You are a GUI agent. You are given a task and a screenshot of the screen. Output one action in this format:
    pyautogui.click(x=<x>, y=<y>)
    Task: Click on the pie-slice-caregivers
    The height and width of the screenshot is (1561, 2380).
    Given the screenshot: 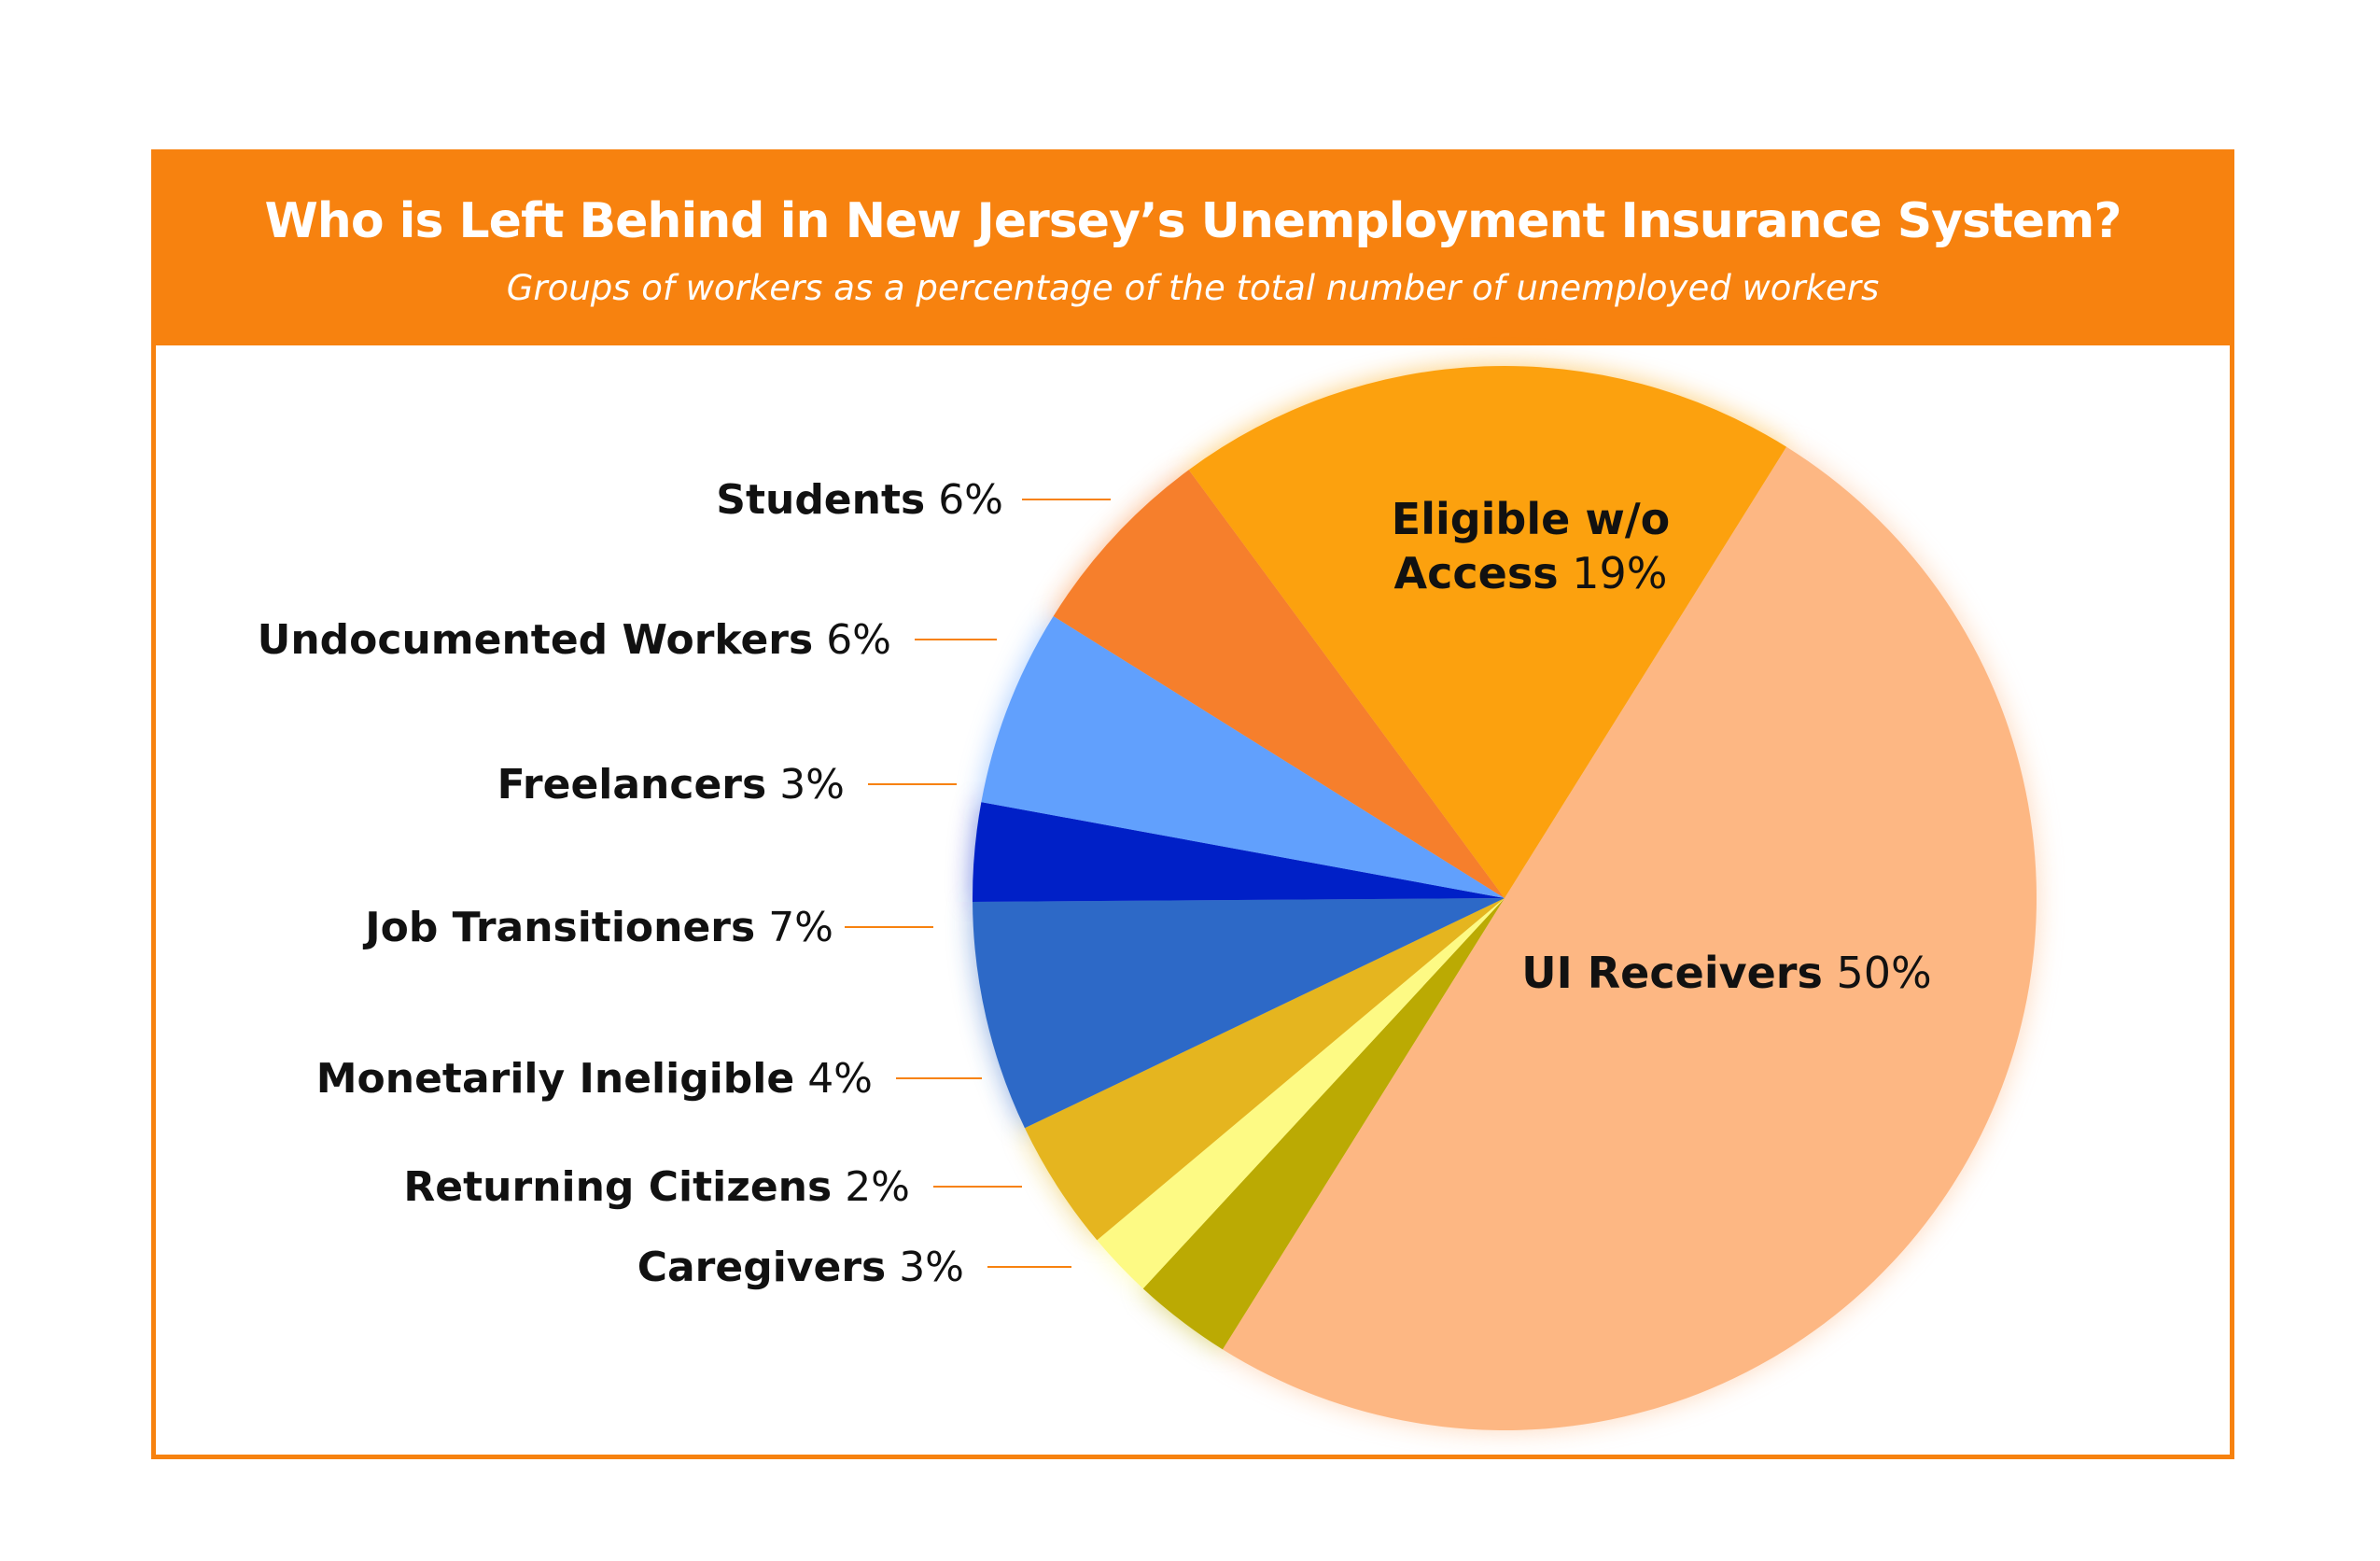 What is the action you would take?
    pyautogui.click(x=1323, y=1124)
    